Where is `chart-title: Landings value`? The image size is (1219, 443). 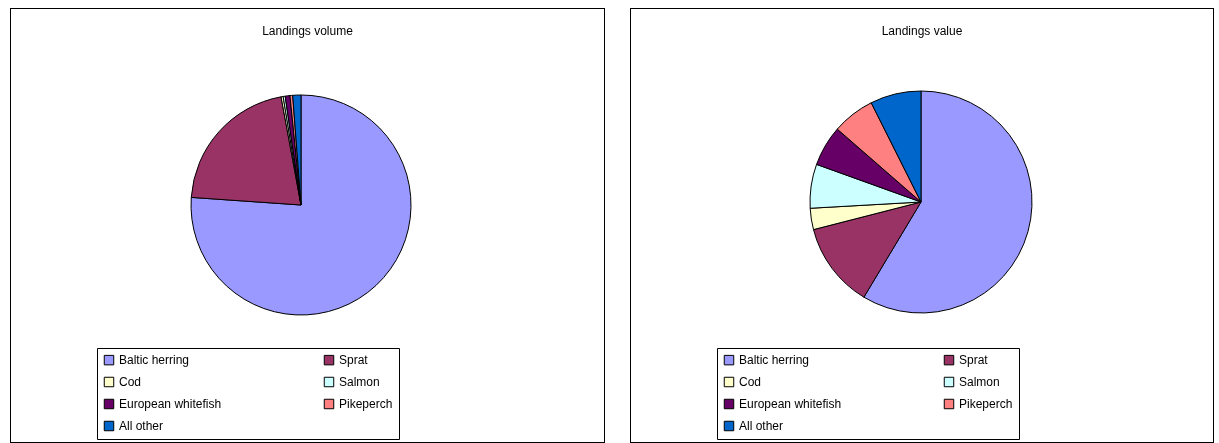
chart-title: Landings value is located at coordinates (922, 31).